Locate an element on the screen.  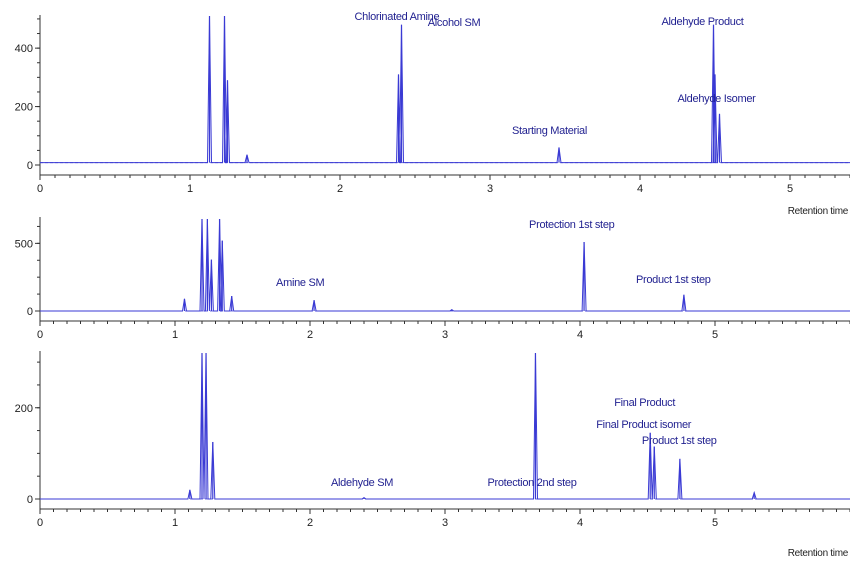
peak-label: Starting Material is located at coordinates (549, 131).